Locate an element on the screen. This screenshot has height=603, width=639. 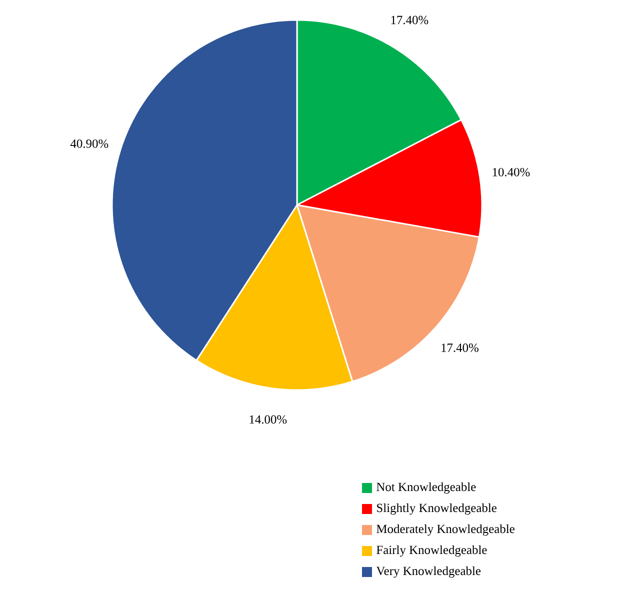
legend-label: Slightly Knowledgeable is located at coordinates (436, 509).